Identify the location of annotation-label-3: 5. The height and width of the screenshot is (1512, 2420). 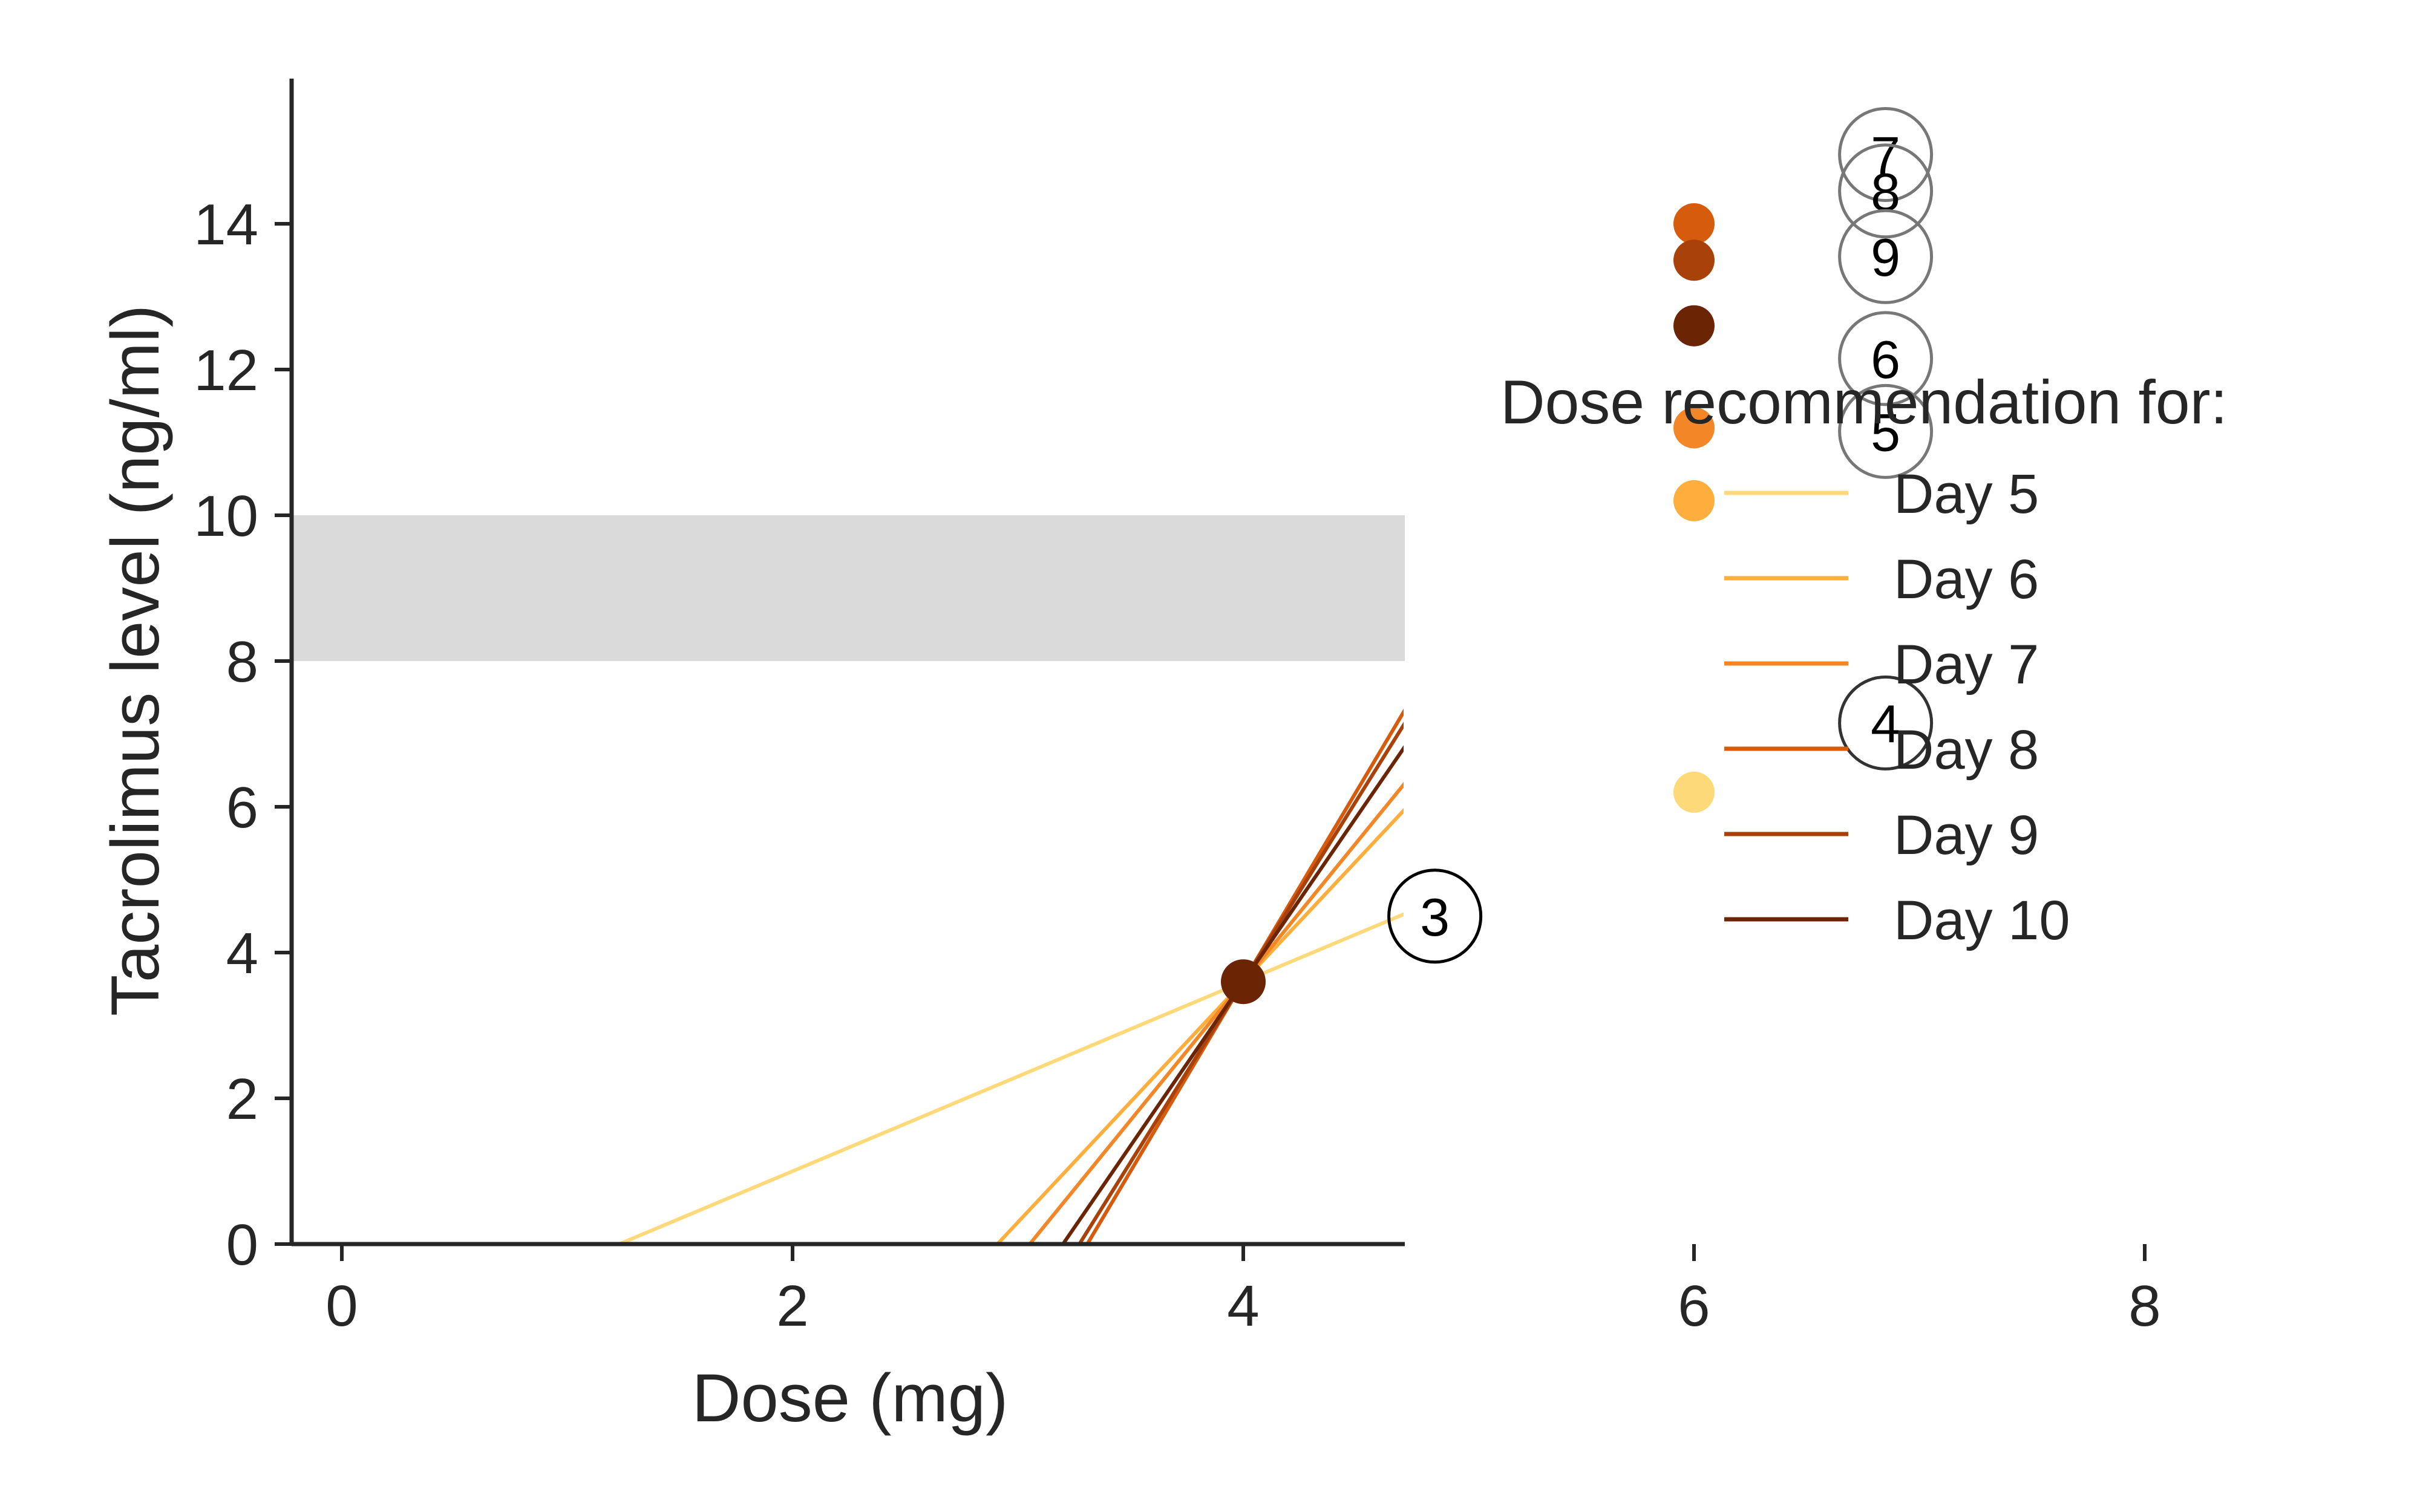
(1885, 432).